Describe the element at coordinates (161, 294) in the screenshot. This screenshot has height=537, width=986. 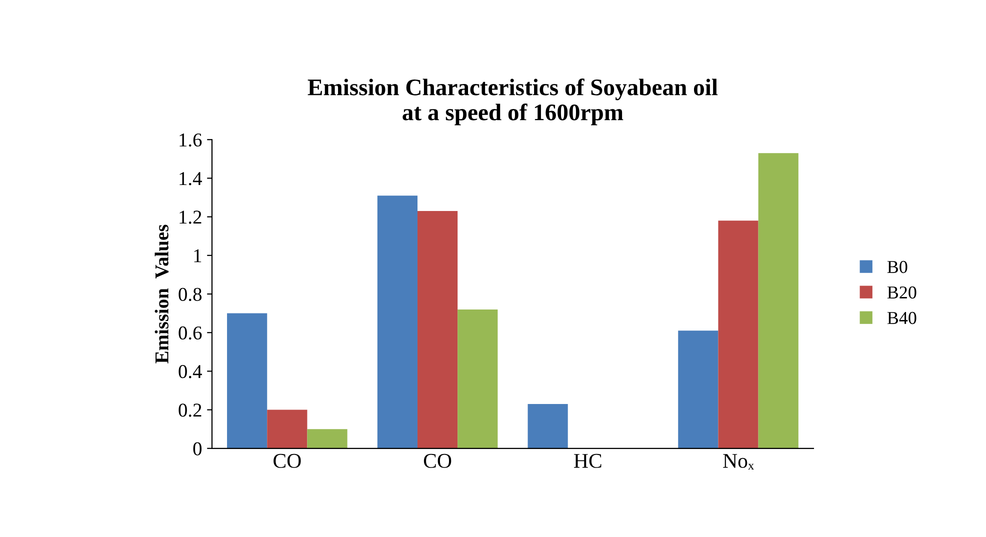
I see `y-axis-title: Emission Values` at that location.